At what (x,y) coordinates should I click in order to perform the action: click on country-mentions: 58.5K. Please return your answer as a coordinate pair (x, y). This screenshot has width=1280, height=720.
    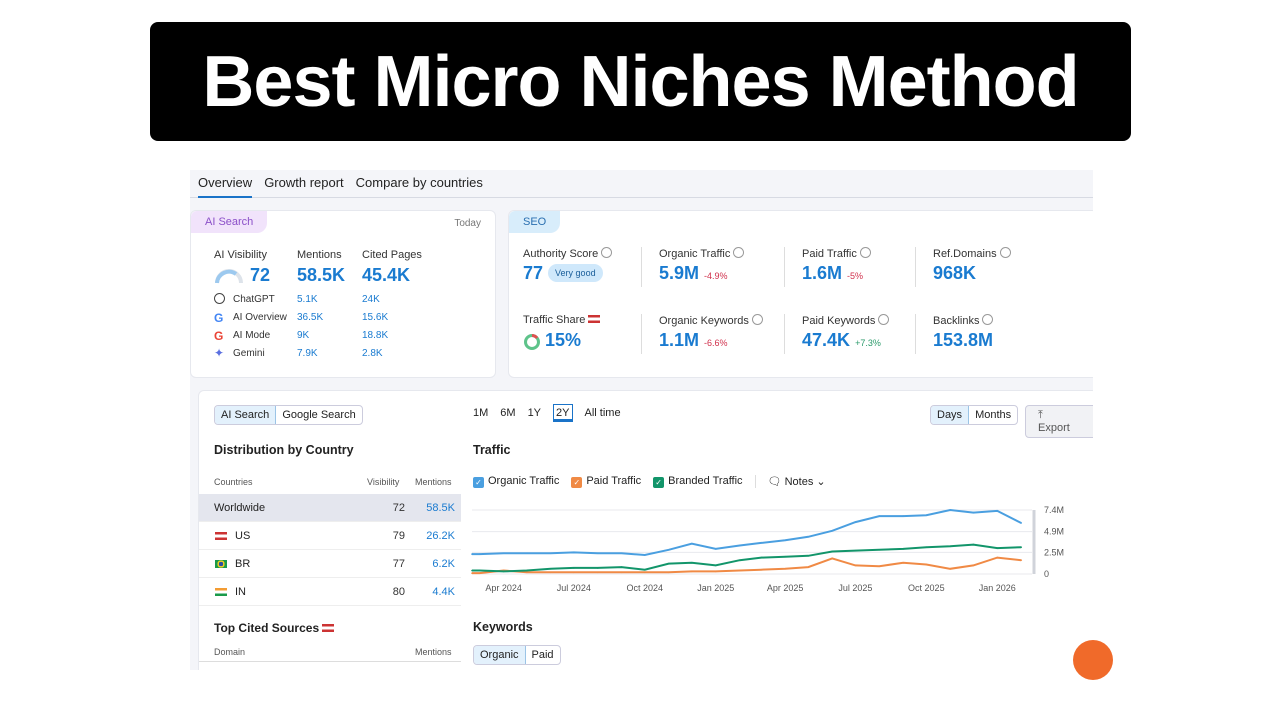
    Looking at the image, I should click on (440, 507).